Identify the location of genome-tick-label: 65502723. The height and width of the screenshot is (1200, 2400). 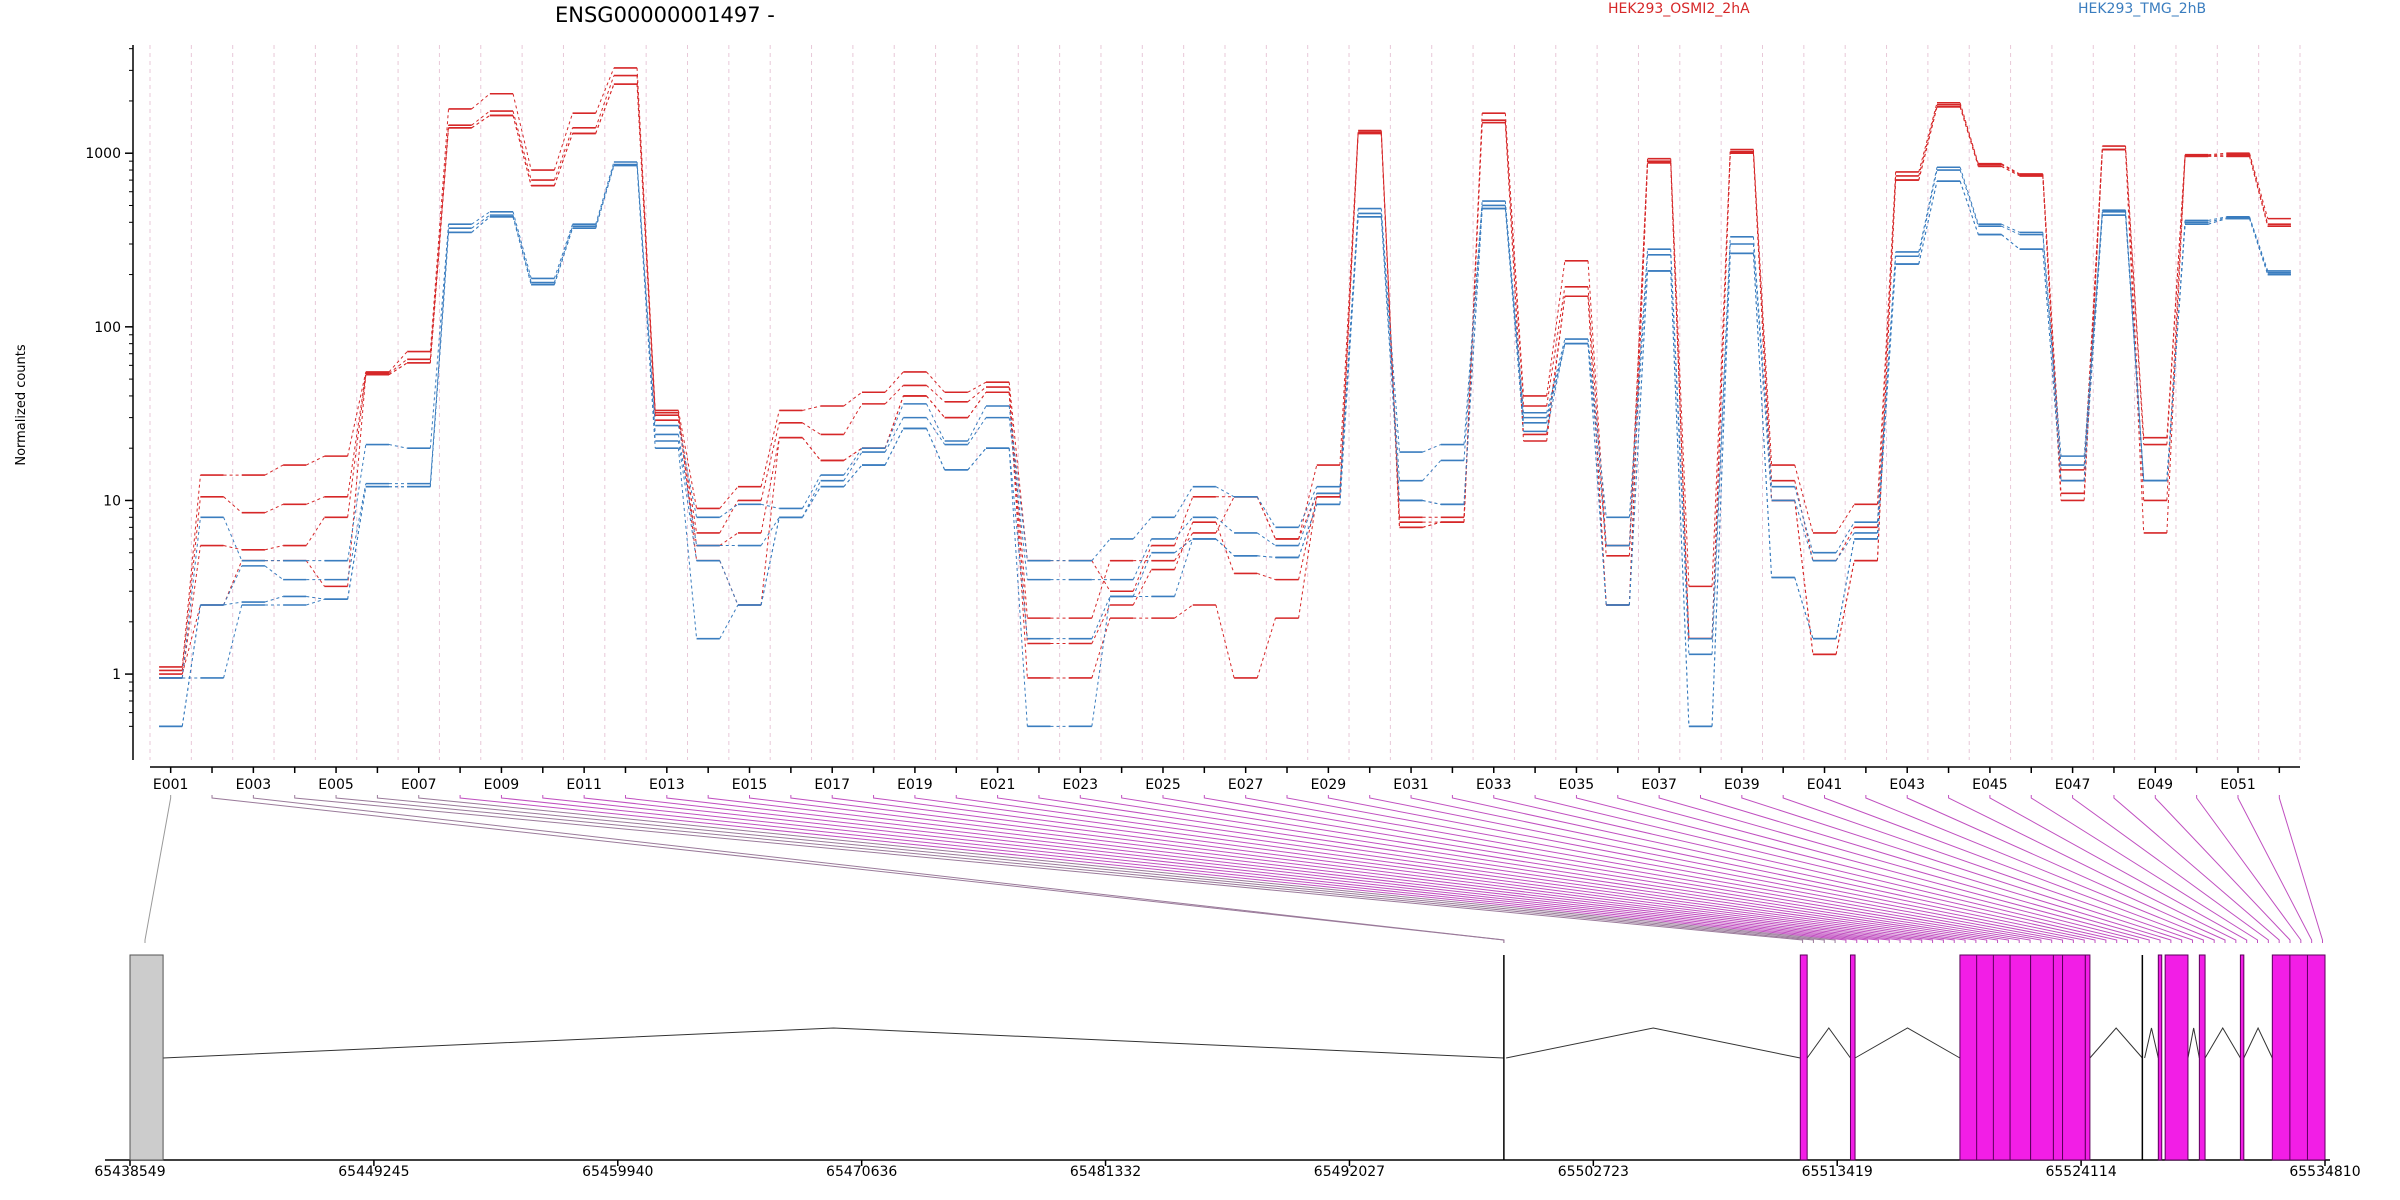
(1593, 1172).